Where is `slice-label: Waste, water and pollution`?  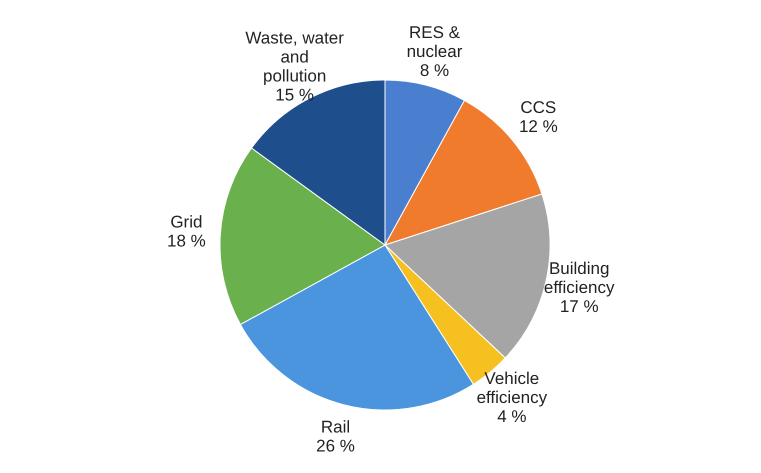
slice-label: Waste, water and pollution is located at coordinates (294, 57).